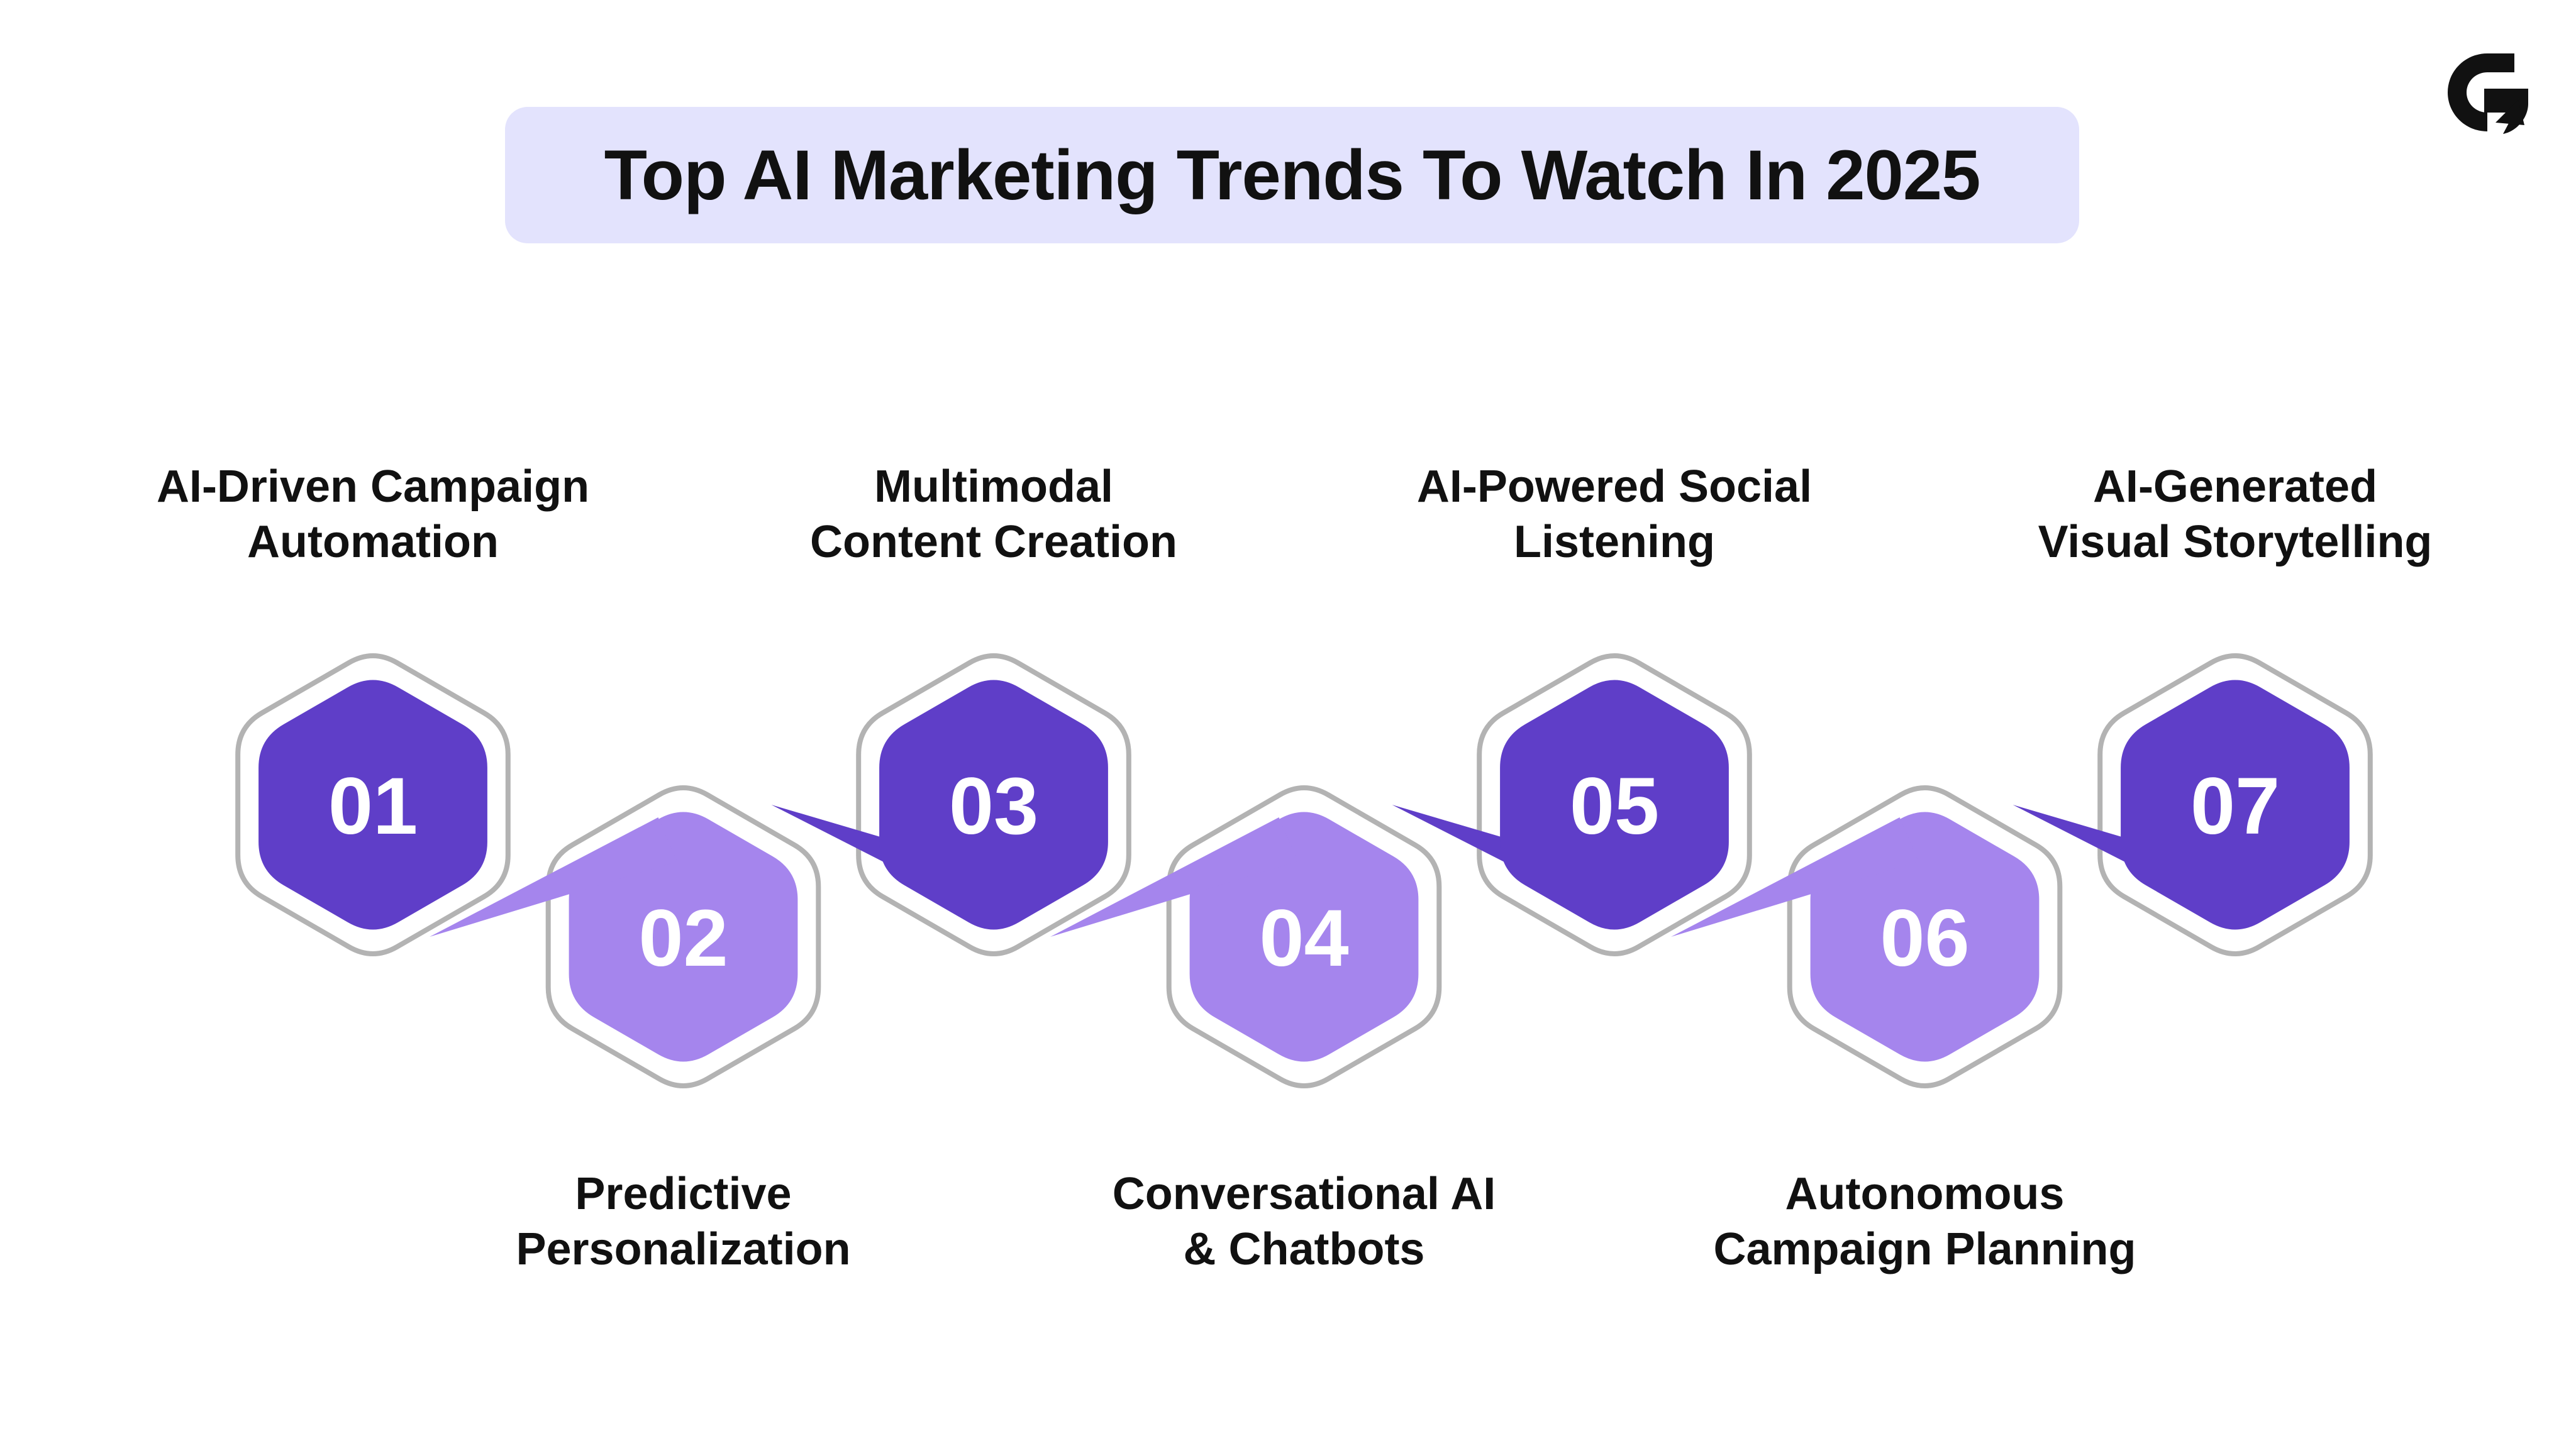 The image size is (2576, 1431). I want to click on hexagon-03: 03, so click(993, 805).